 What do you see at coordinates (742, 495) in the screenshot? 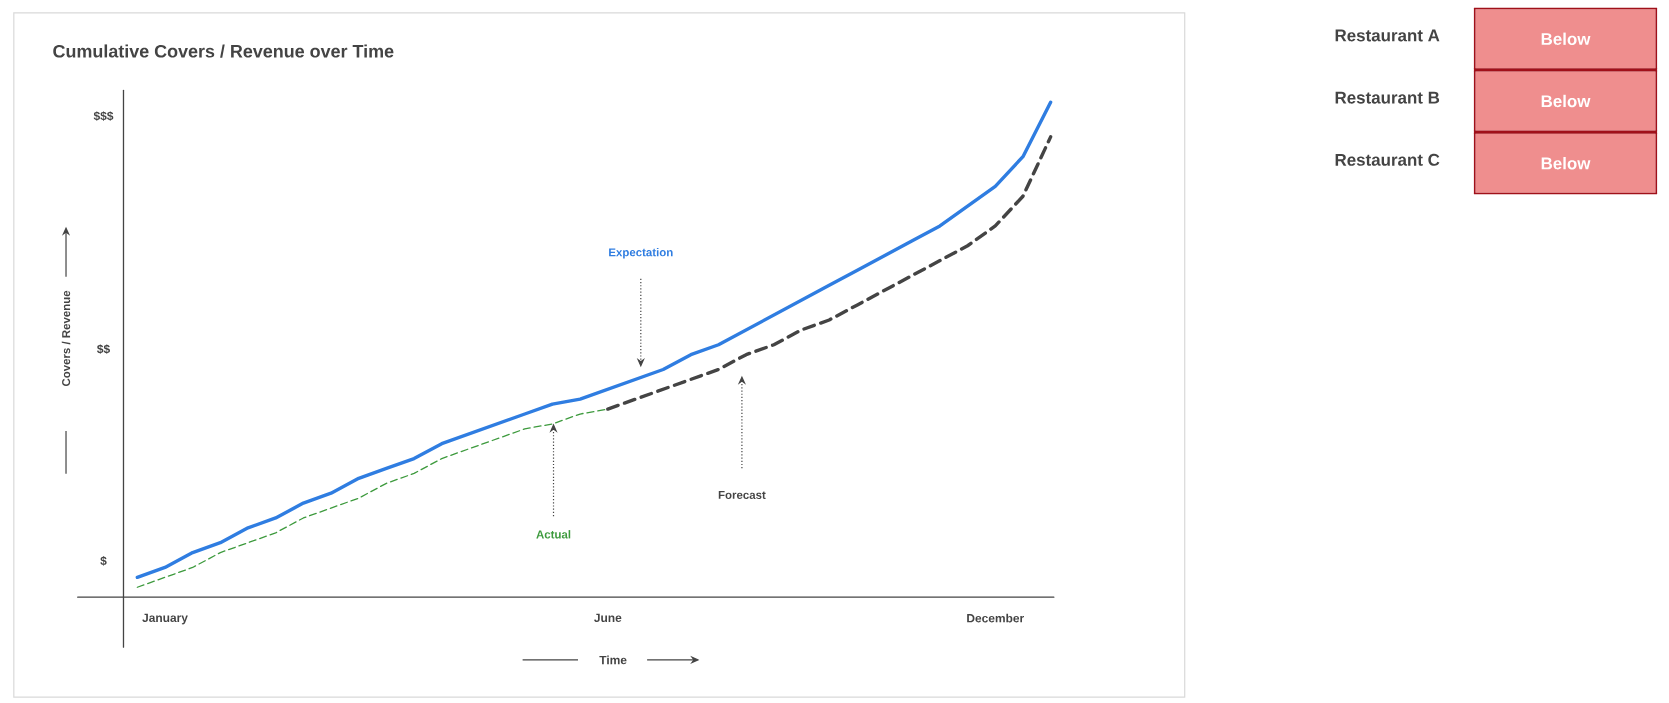
I see `text: Forecast` at bounding box center [742, 495].